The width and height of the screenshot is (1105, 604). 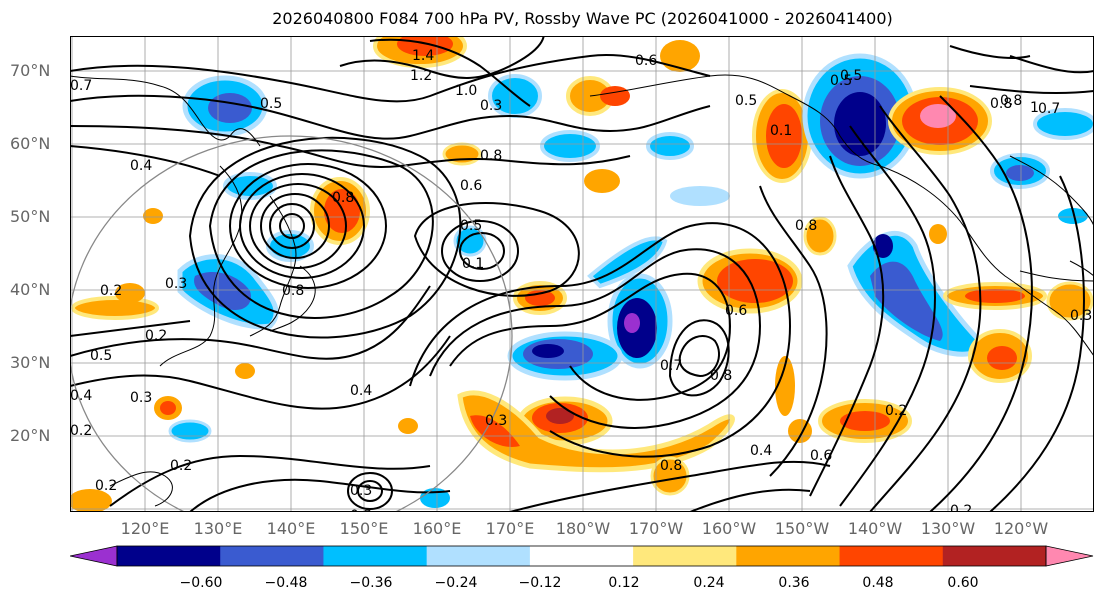 What do you see at coordinates (624, 583) in the screenshot?
I see `colorbar-tick-label: 0.12` at bounding box center [624, 583].